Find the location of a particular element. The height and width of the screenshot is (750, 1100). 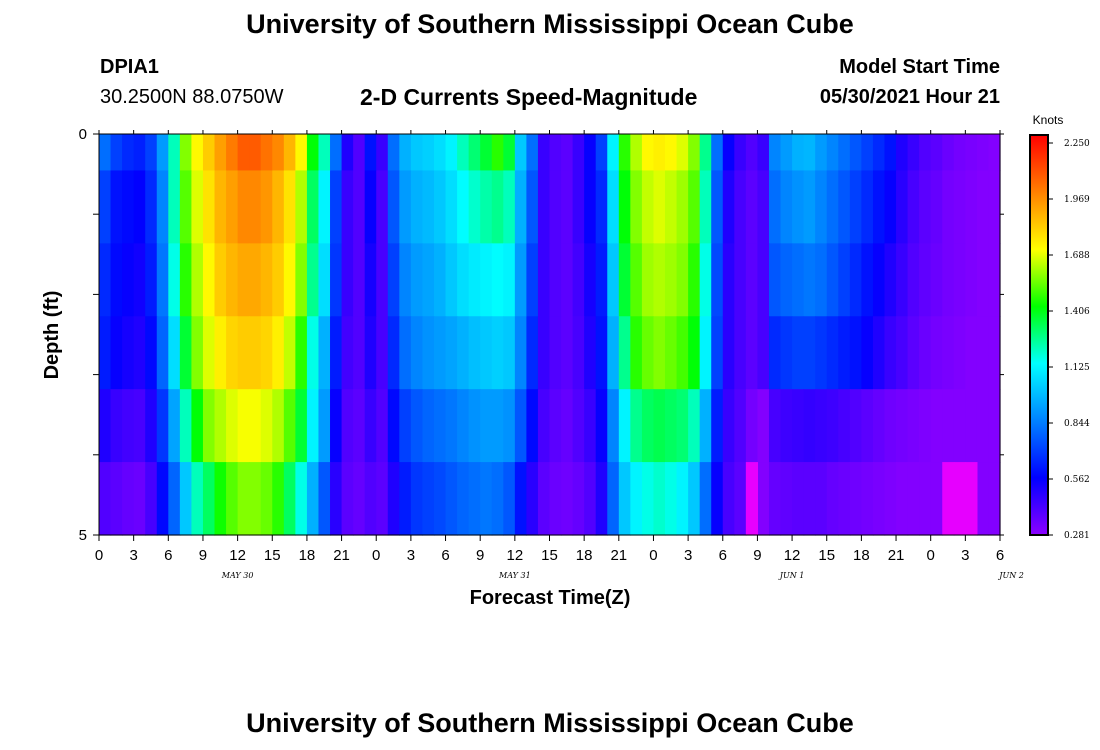

x-tick-label: 9 is located at coordinates (480, 555).